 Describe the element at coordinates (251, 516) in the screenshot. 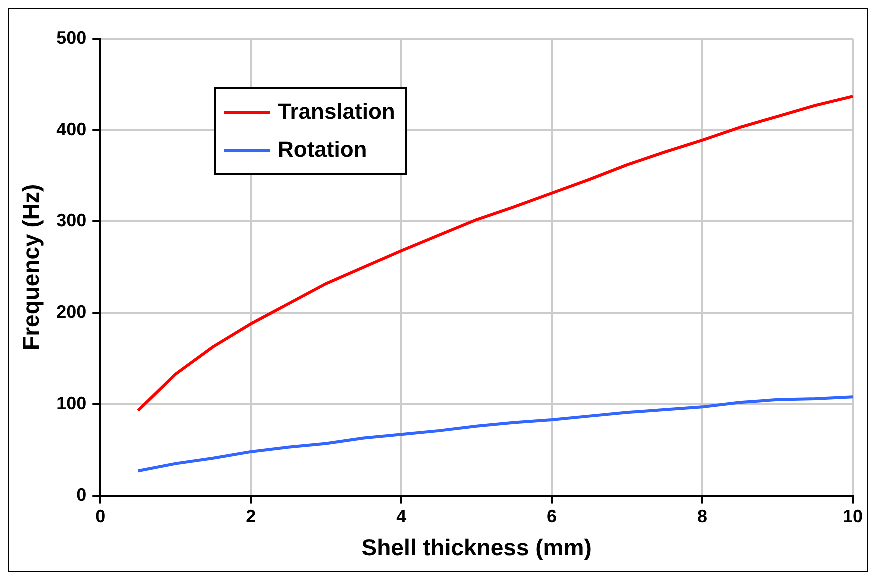

I see `x-tick-label: 2` at that location.